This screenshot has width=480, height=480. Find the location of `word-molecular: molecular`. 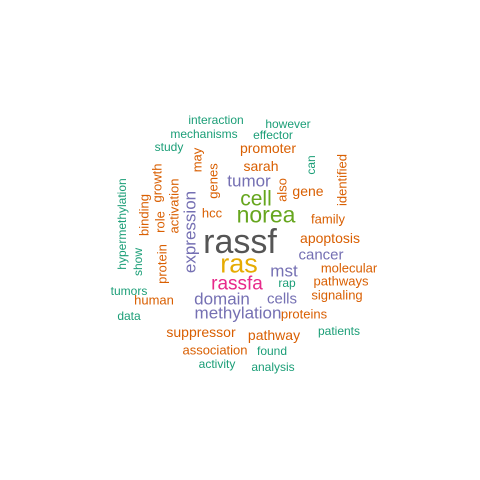

word-molecular: molecular is located at coordinates (349, 268).